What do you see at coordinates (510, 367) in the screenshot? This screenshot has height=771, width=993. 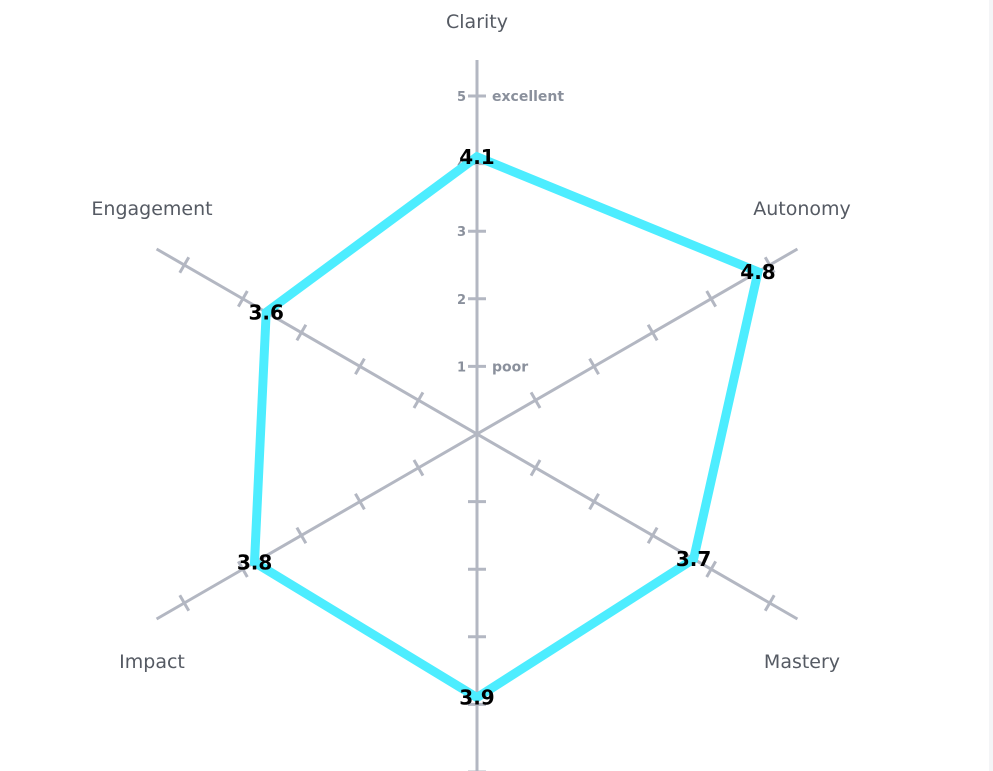 I see `scale-low-label: poor` at bounding box center [510, 367].